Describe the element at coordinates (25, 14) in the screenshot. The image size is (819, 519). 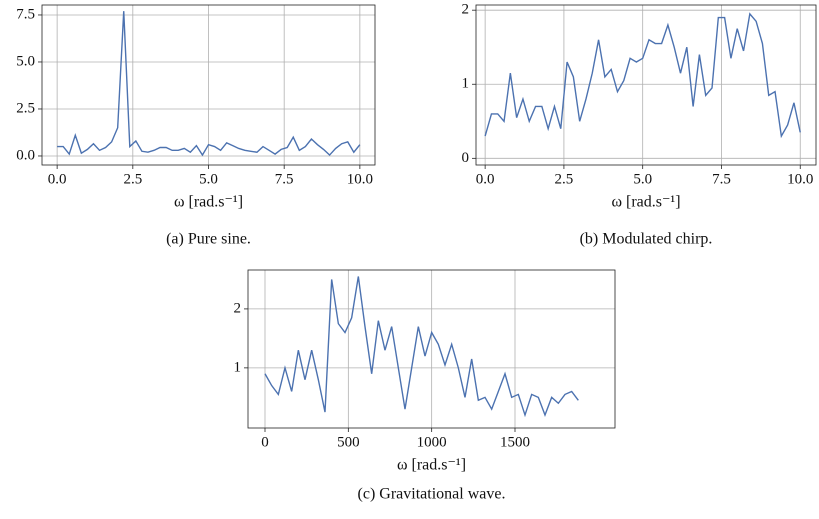
I see `y-tick-label: 7.5` at that location.